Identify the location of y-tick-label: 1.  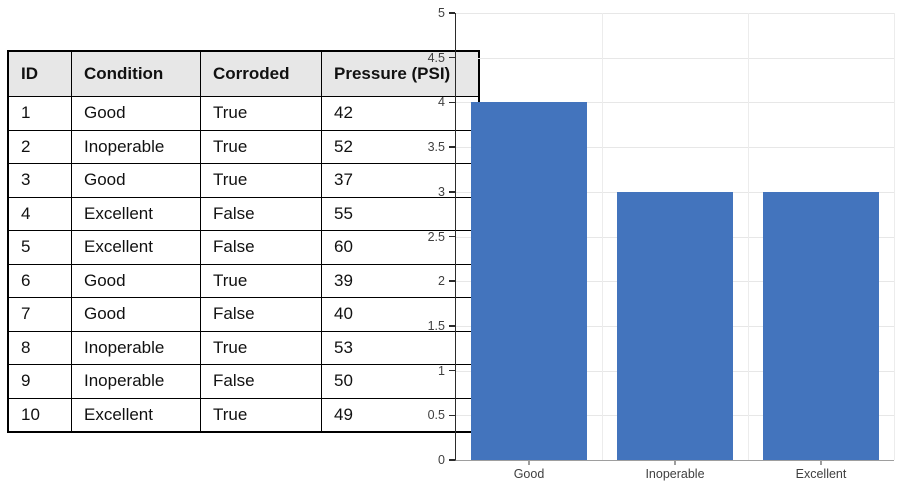
(441, 370).